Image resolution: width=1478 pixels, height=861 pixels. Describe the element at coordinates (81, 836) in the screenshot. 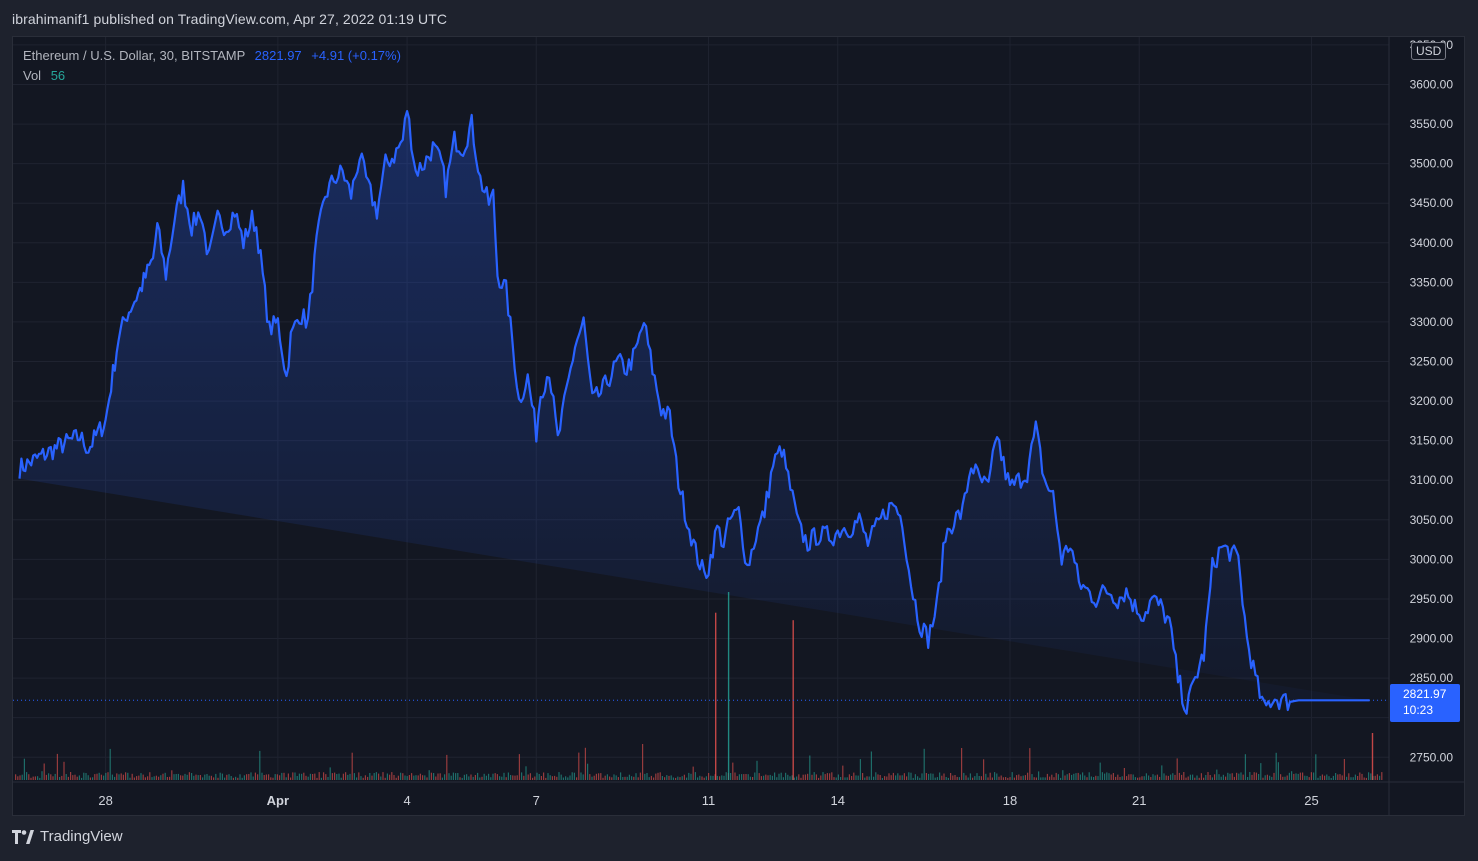

I see `brand-name: TradingView` at that location.